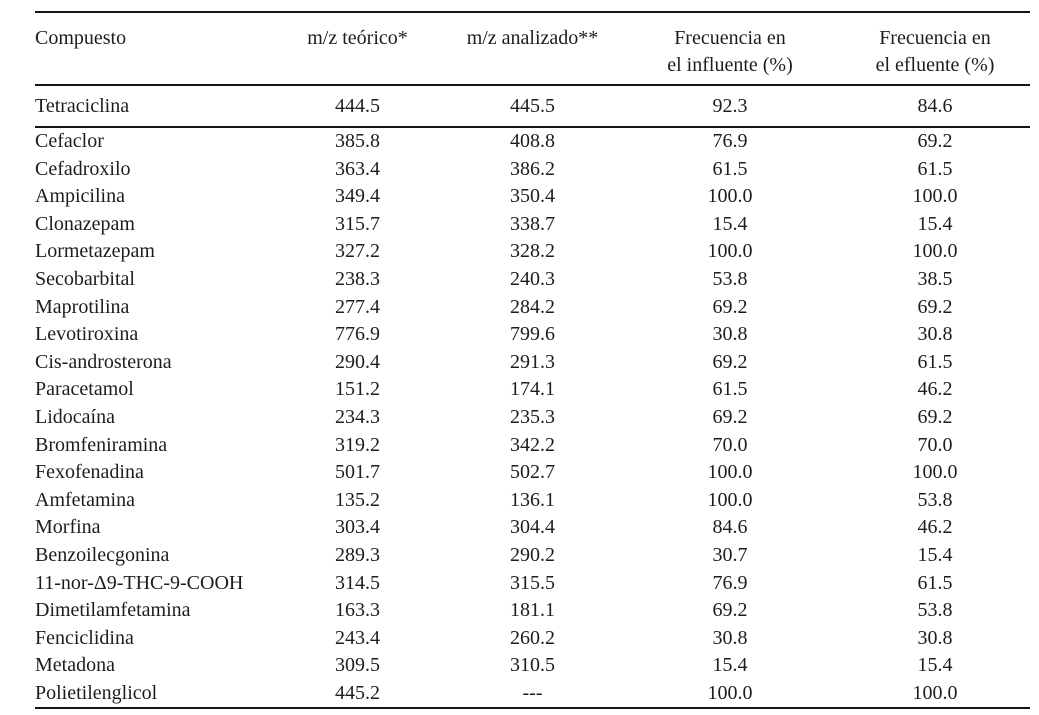 The image size is (1039, 715). Describe the element at coordinates (69, 141) in the screenshot. I see `compound-name: Cefaclor` at that location.